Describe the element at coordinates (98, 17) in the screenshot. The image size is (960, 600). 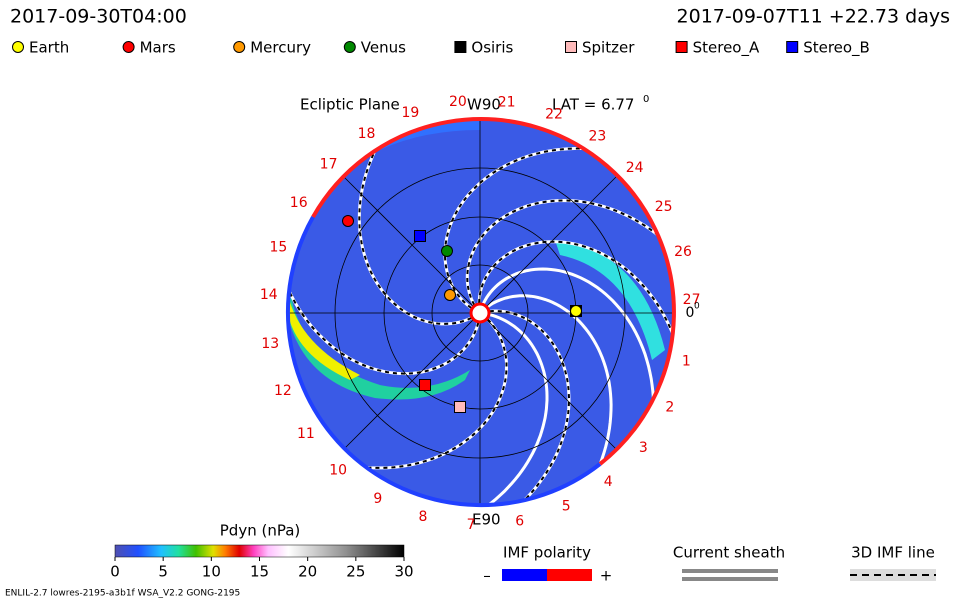
I see `time-stamp: 2017-09-30T04:00` at that location.